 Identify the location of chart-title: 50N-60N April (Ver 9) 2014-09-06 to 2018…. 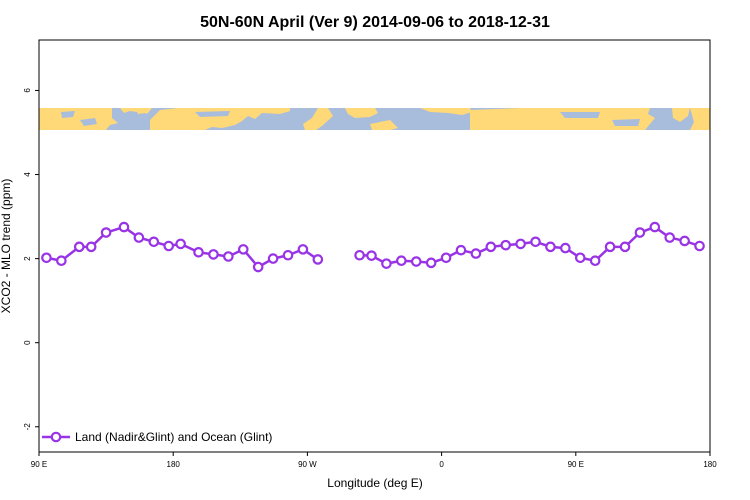
(375, 22).